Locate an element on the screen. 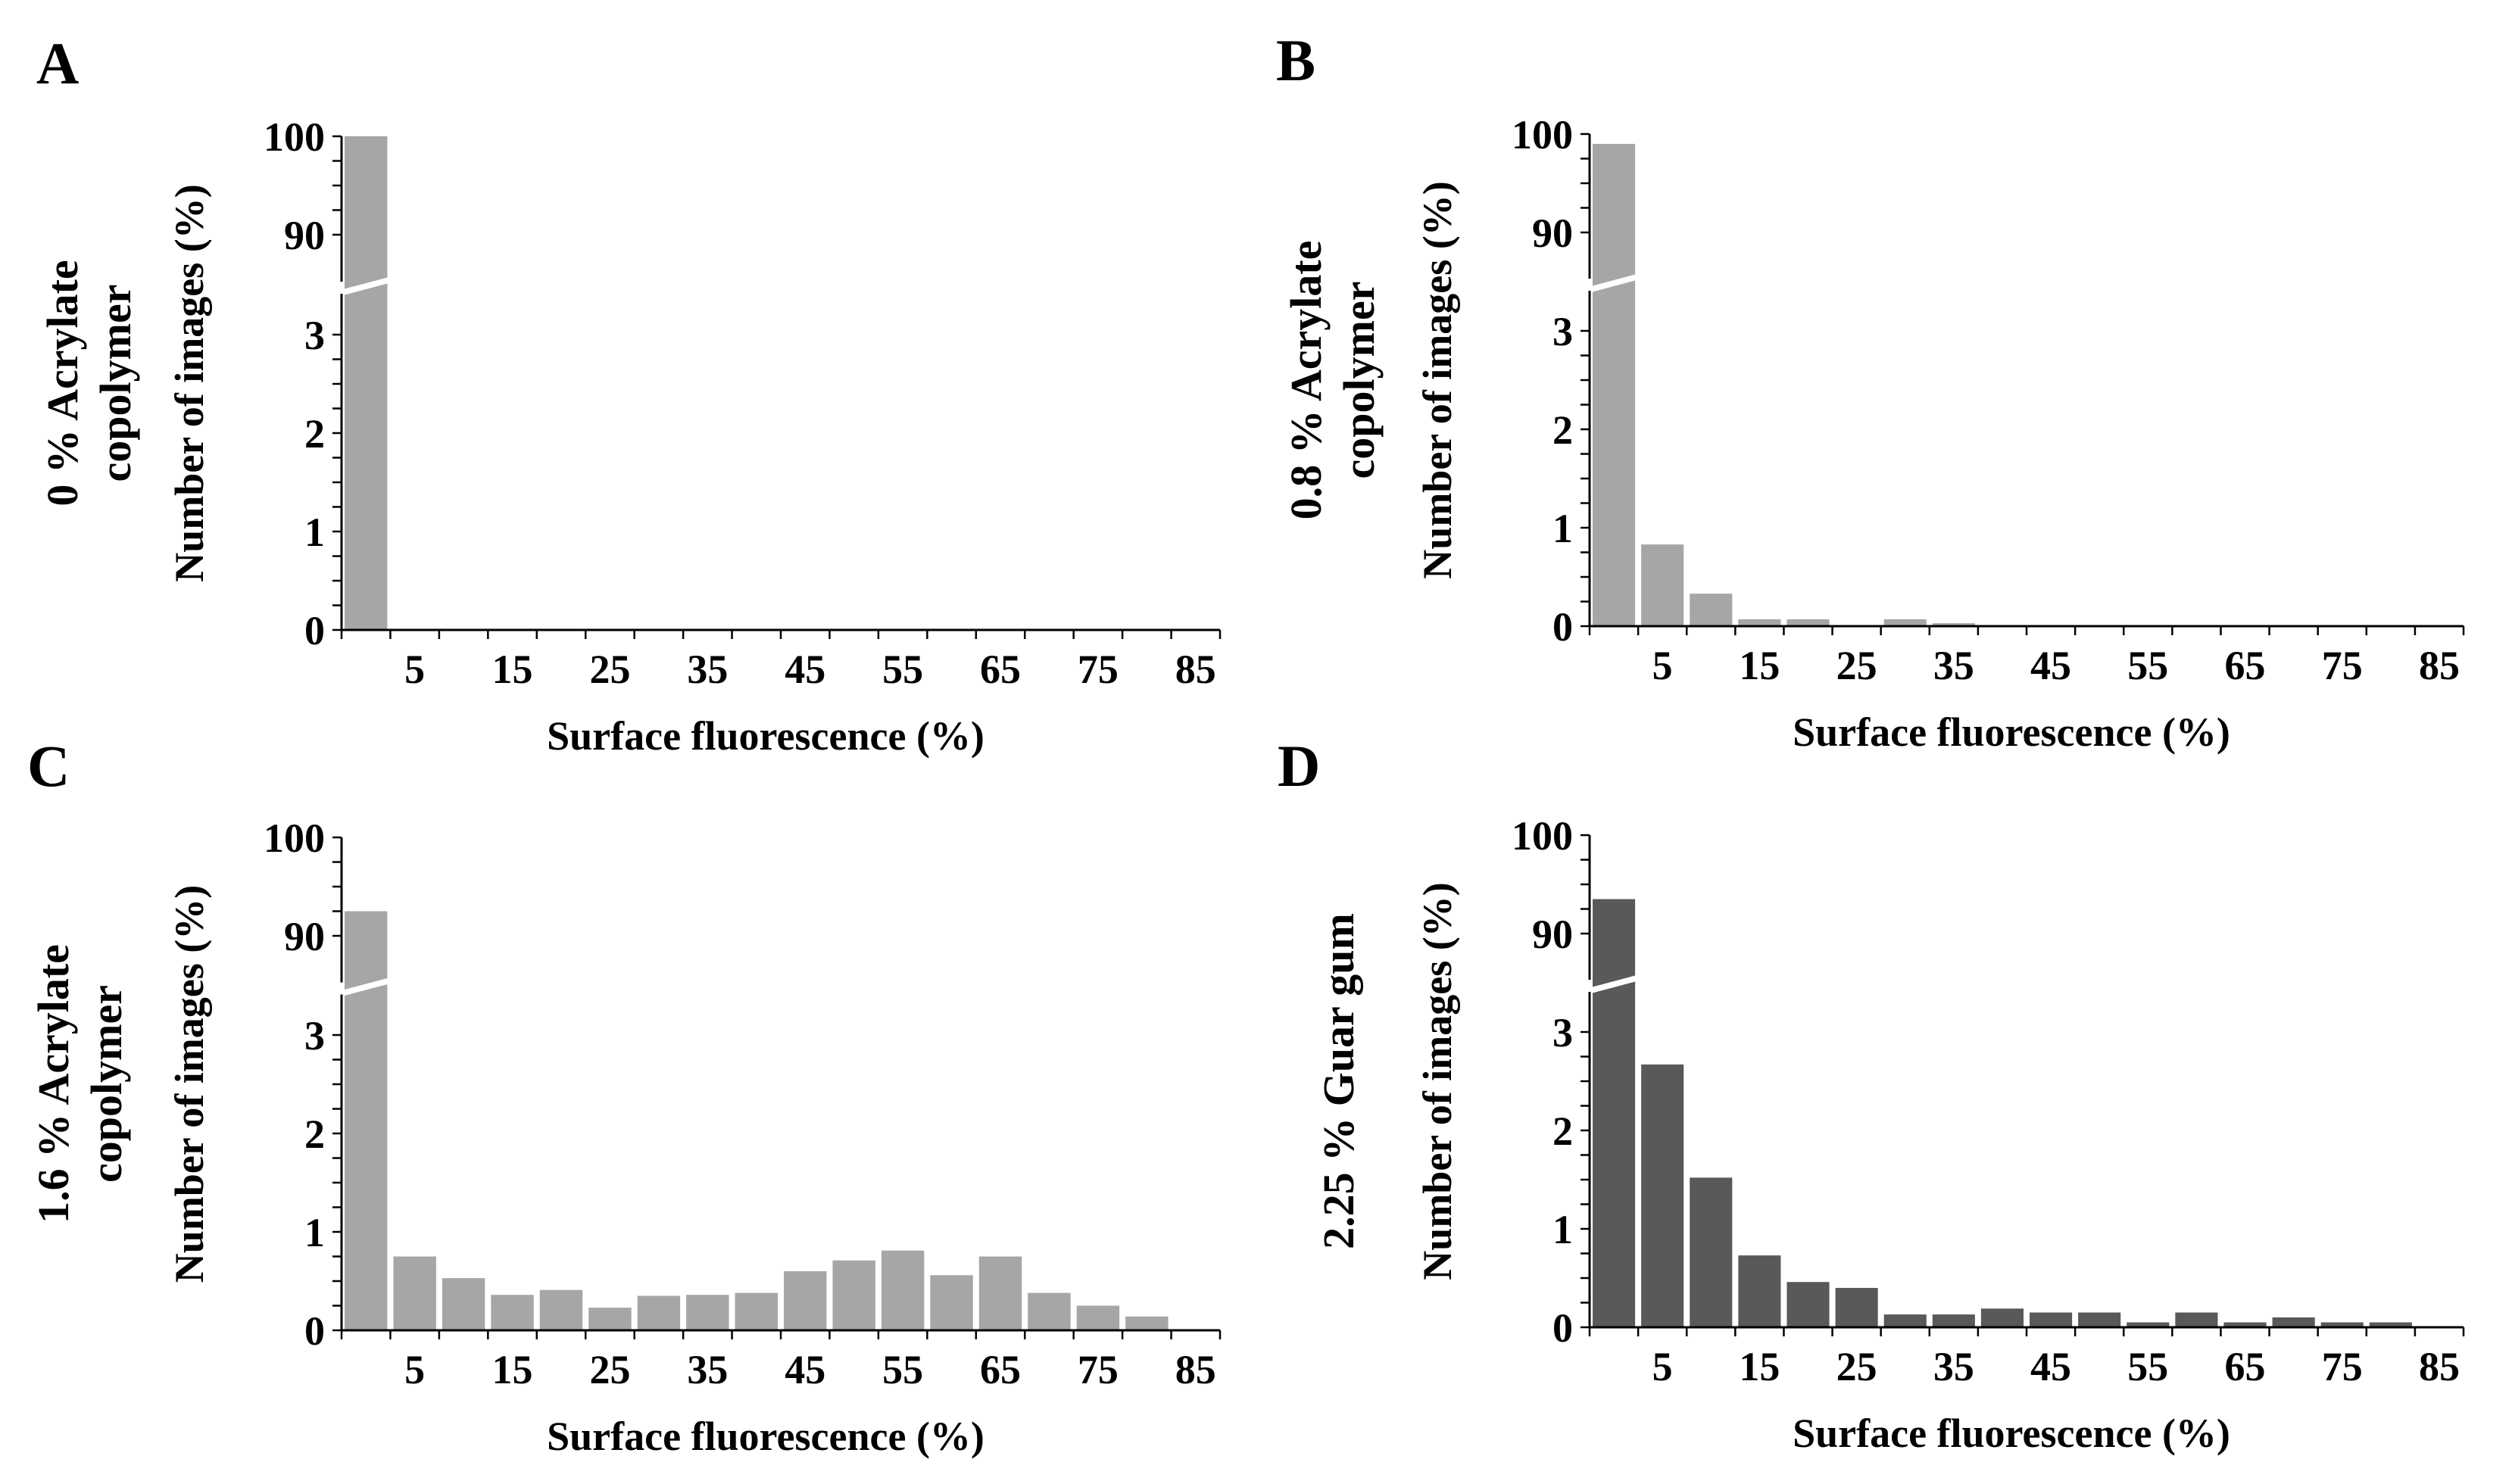 The width and height of the screenshot is (2512, 1484). panel-title: 0.8 % Acrylatecopolymer is located at coordinates (1332, 380).